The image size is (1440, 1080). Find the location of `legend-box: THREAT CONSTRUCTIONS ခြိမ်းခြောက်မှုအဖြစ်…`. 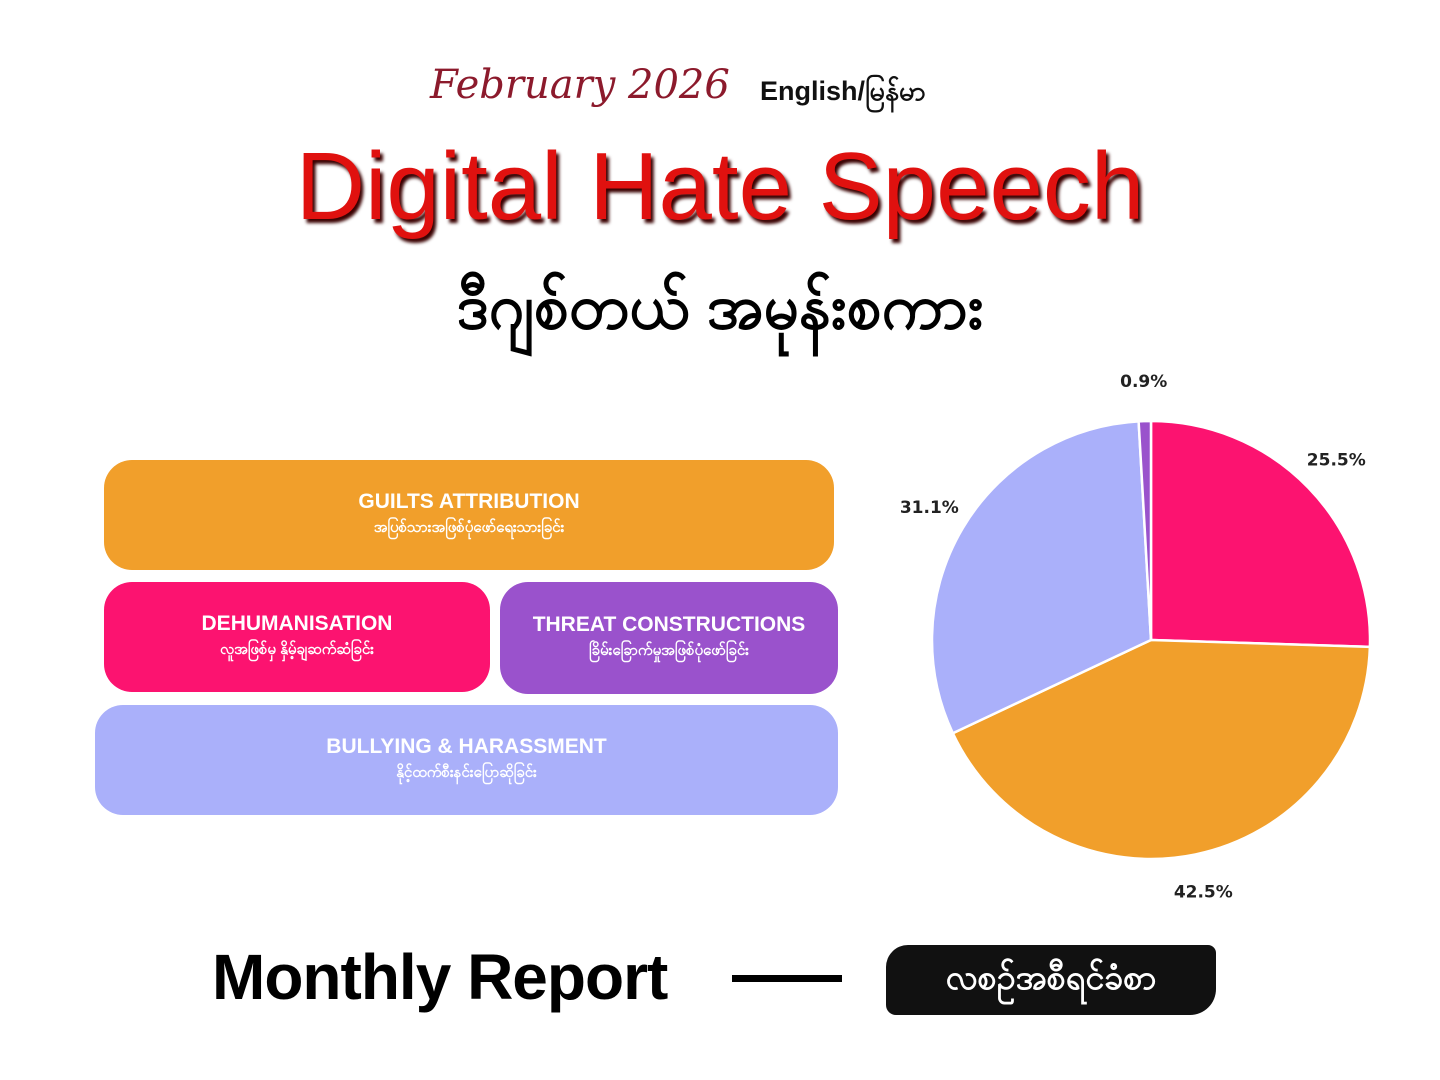

legend-box: THREAT CONSTRUCTIONS ခြိမ်းခြောက်မှုအဖြစ်… is located at coordinates (669, 638).